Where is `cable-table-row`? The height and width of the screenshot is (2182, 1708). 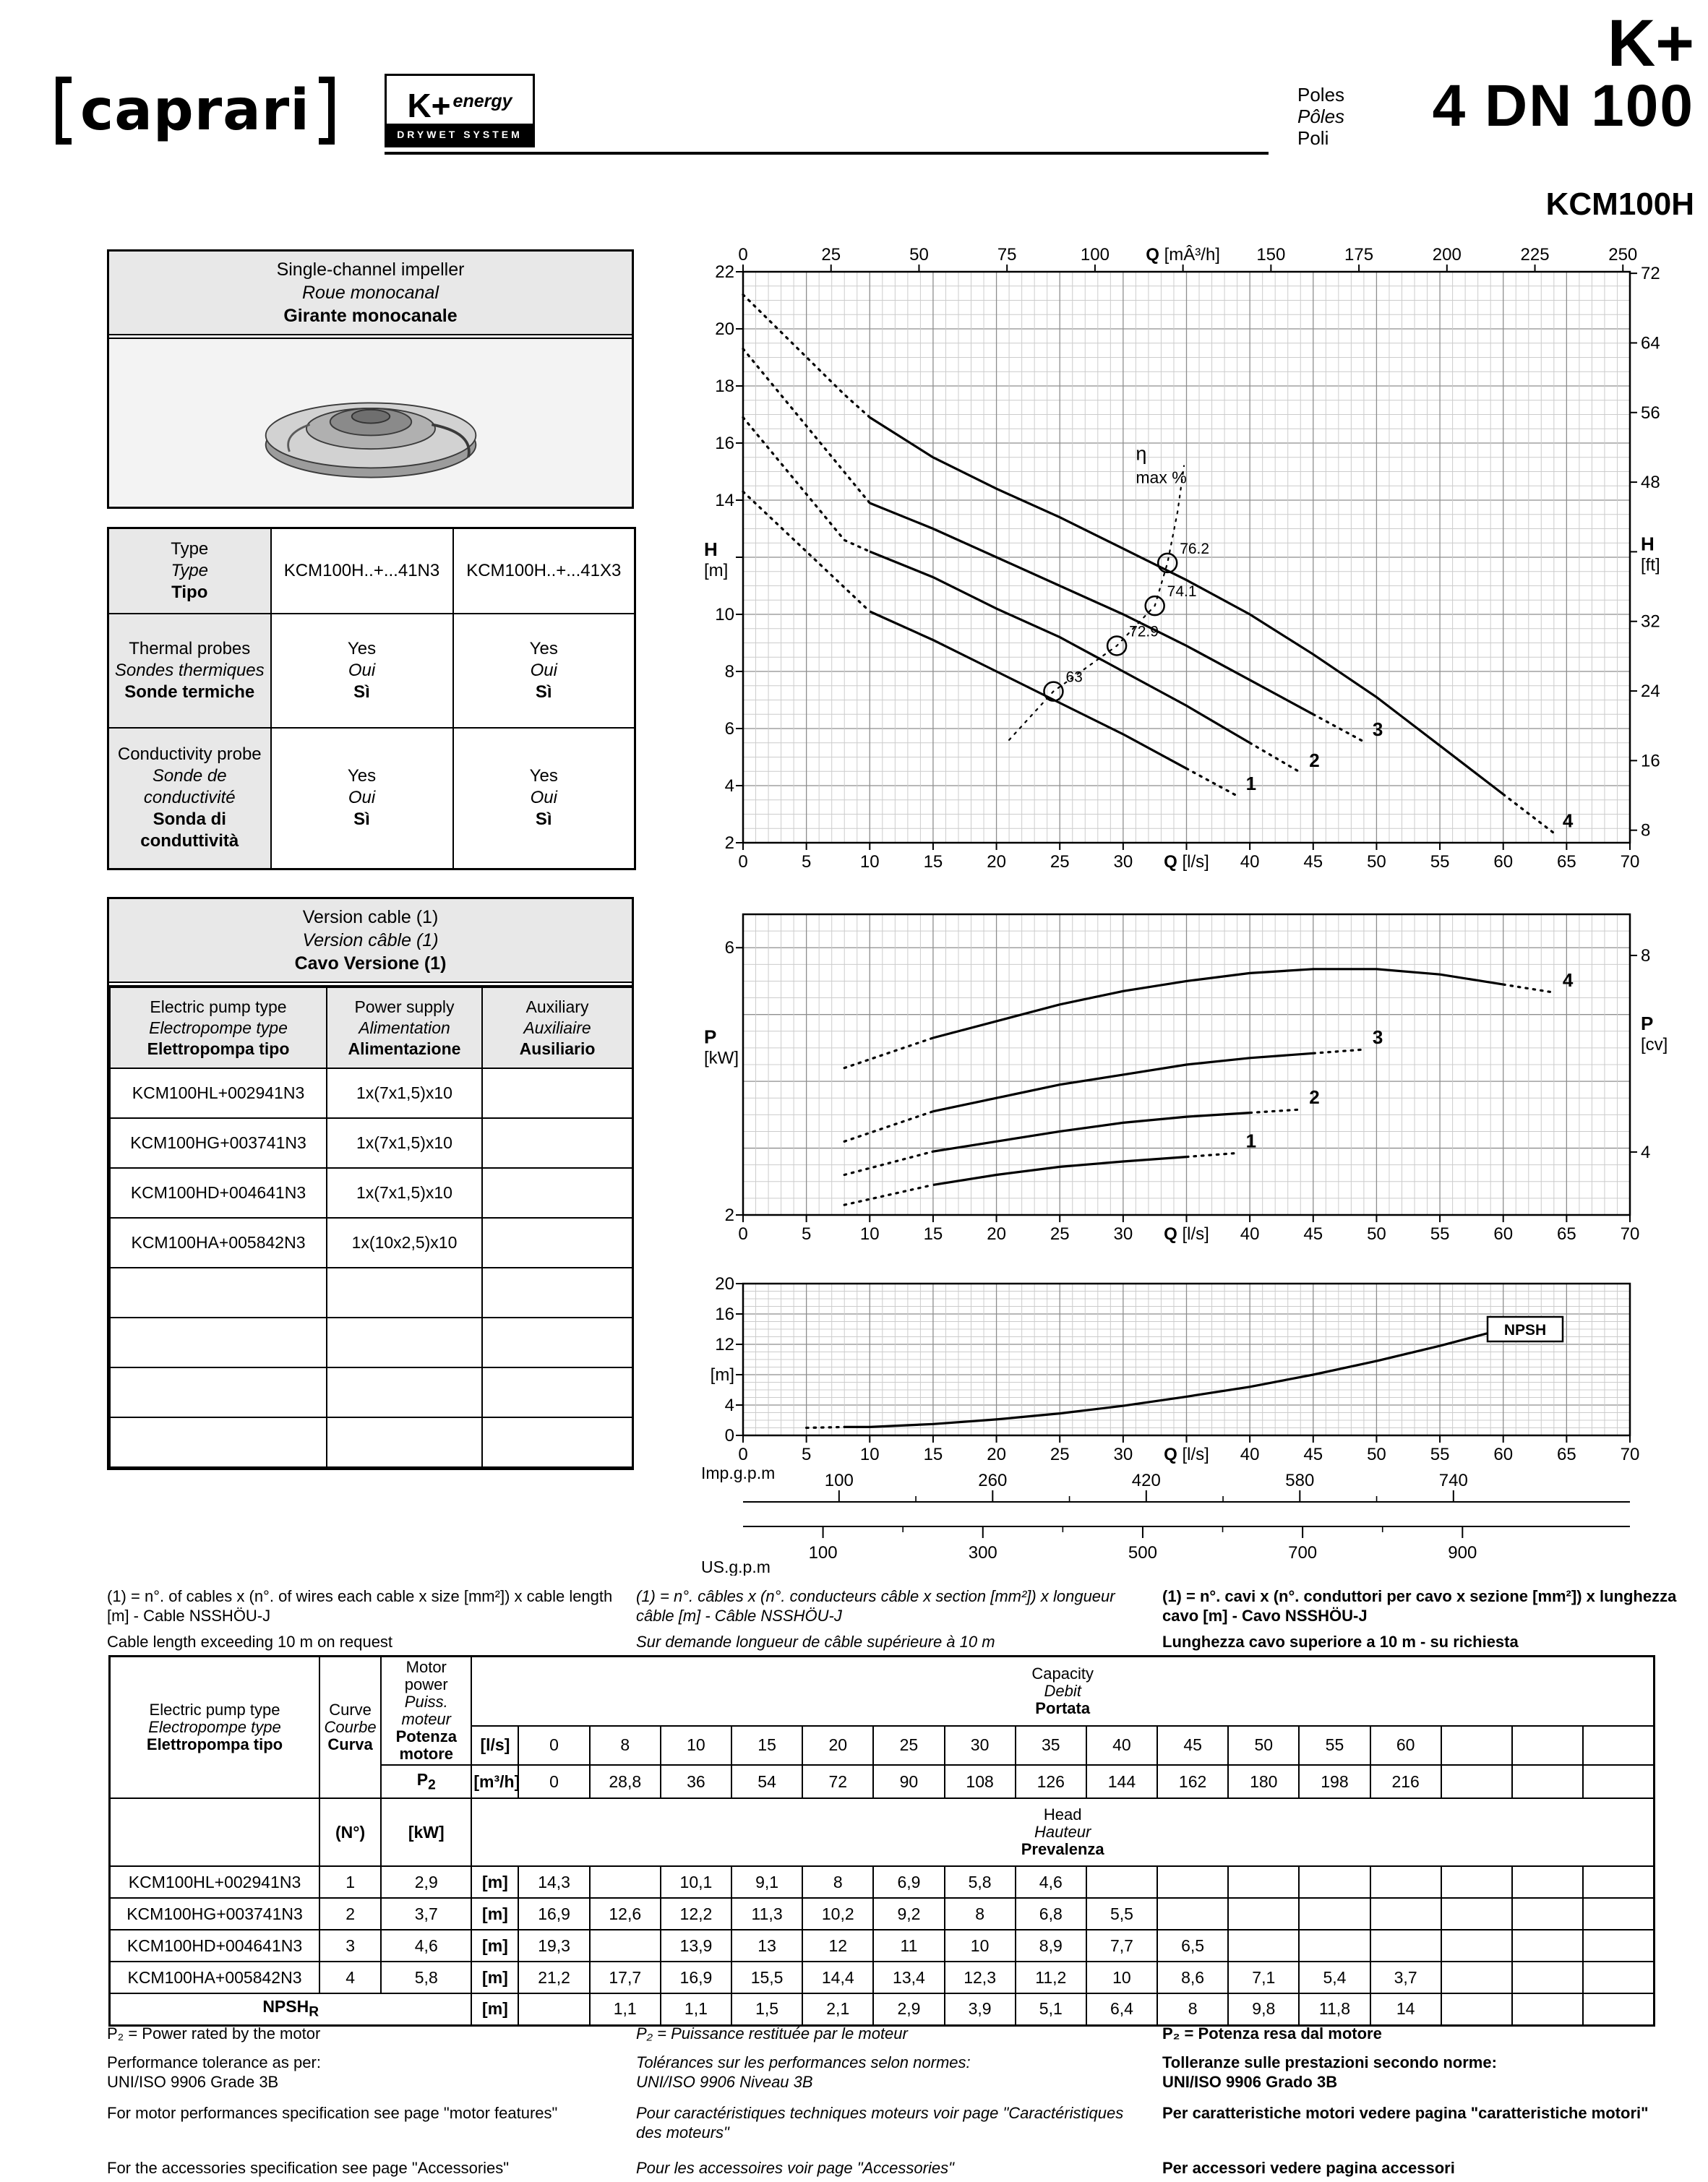
cable-table-row is located at coordinates (371, 1442).